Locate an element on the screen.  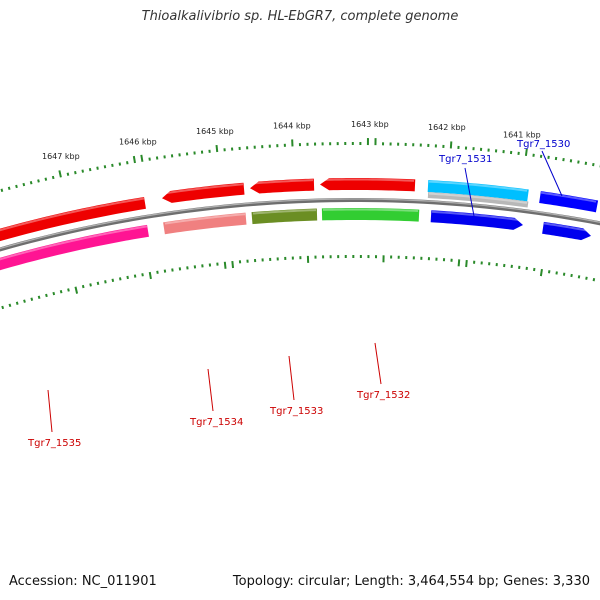
gene-label-tgr7-1532: Tgr7_1532 is located at coordinates (383, 395).